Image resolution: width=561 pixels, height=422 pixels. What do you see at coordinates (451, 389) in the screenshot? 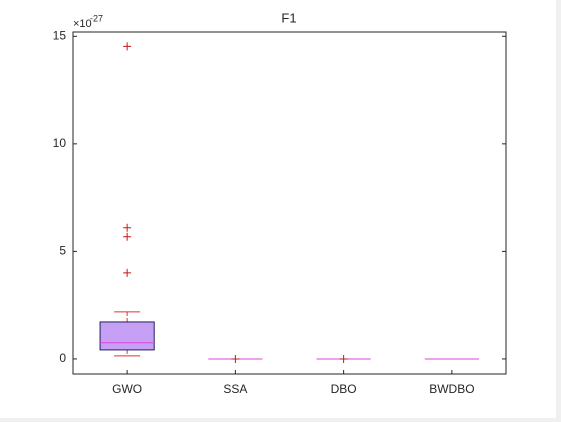
I see `x-tick-label: BWDBO` at bounding box center [451, 389].